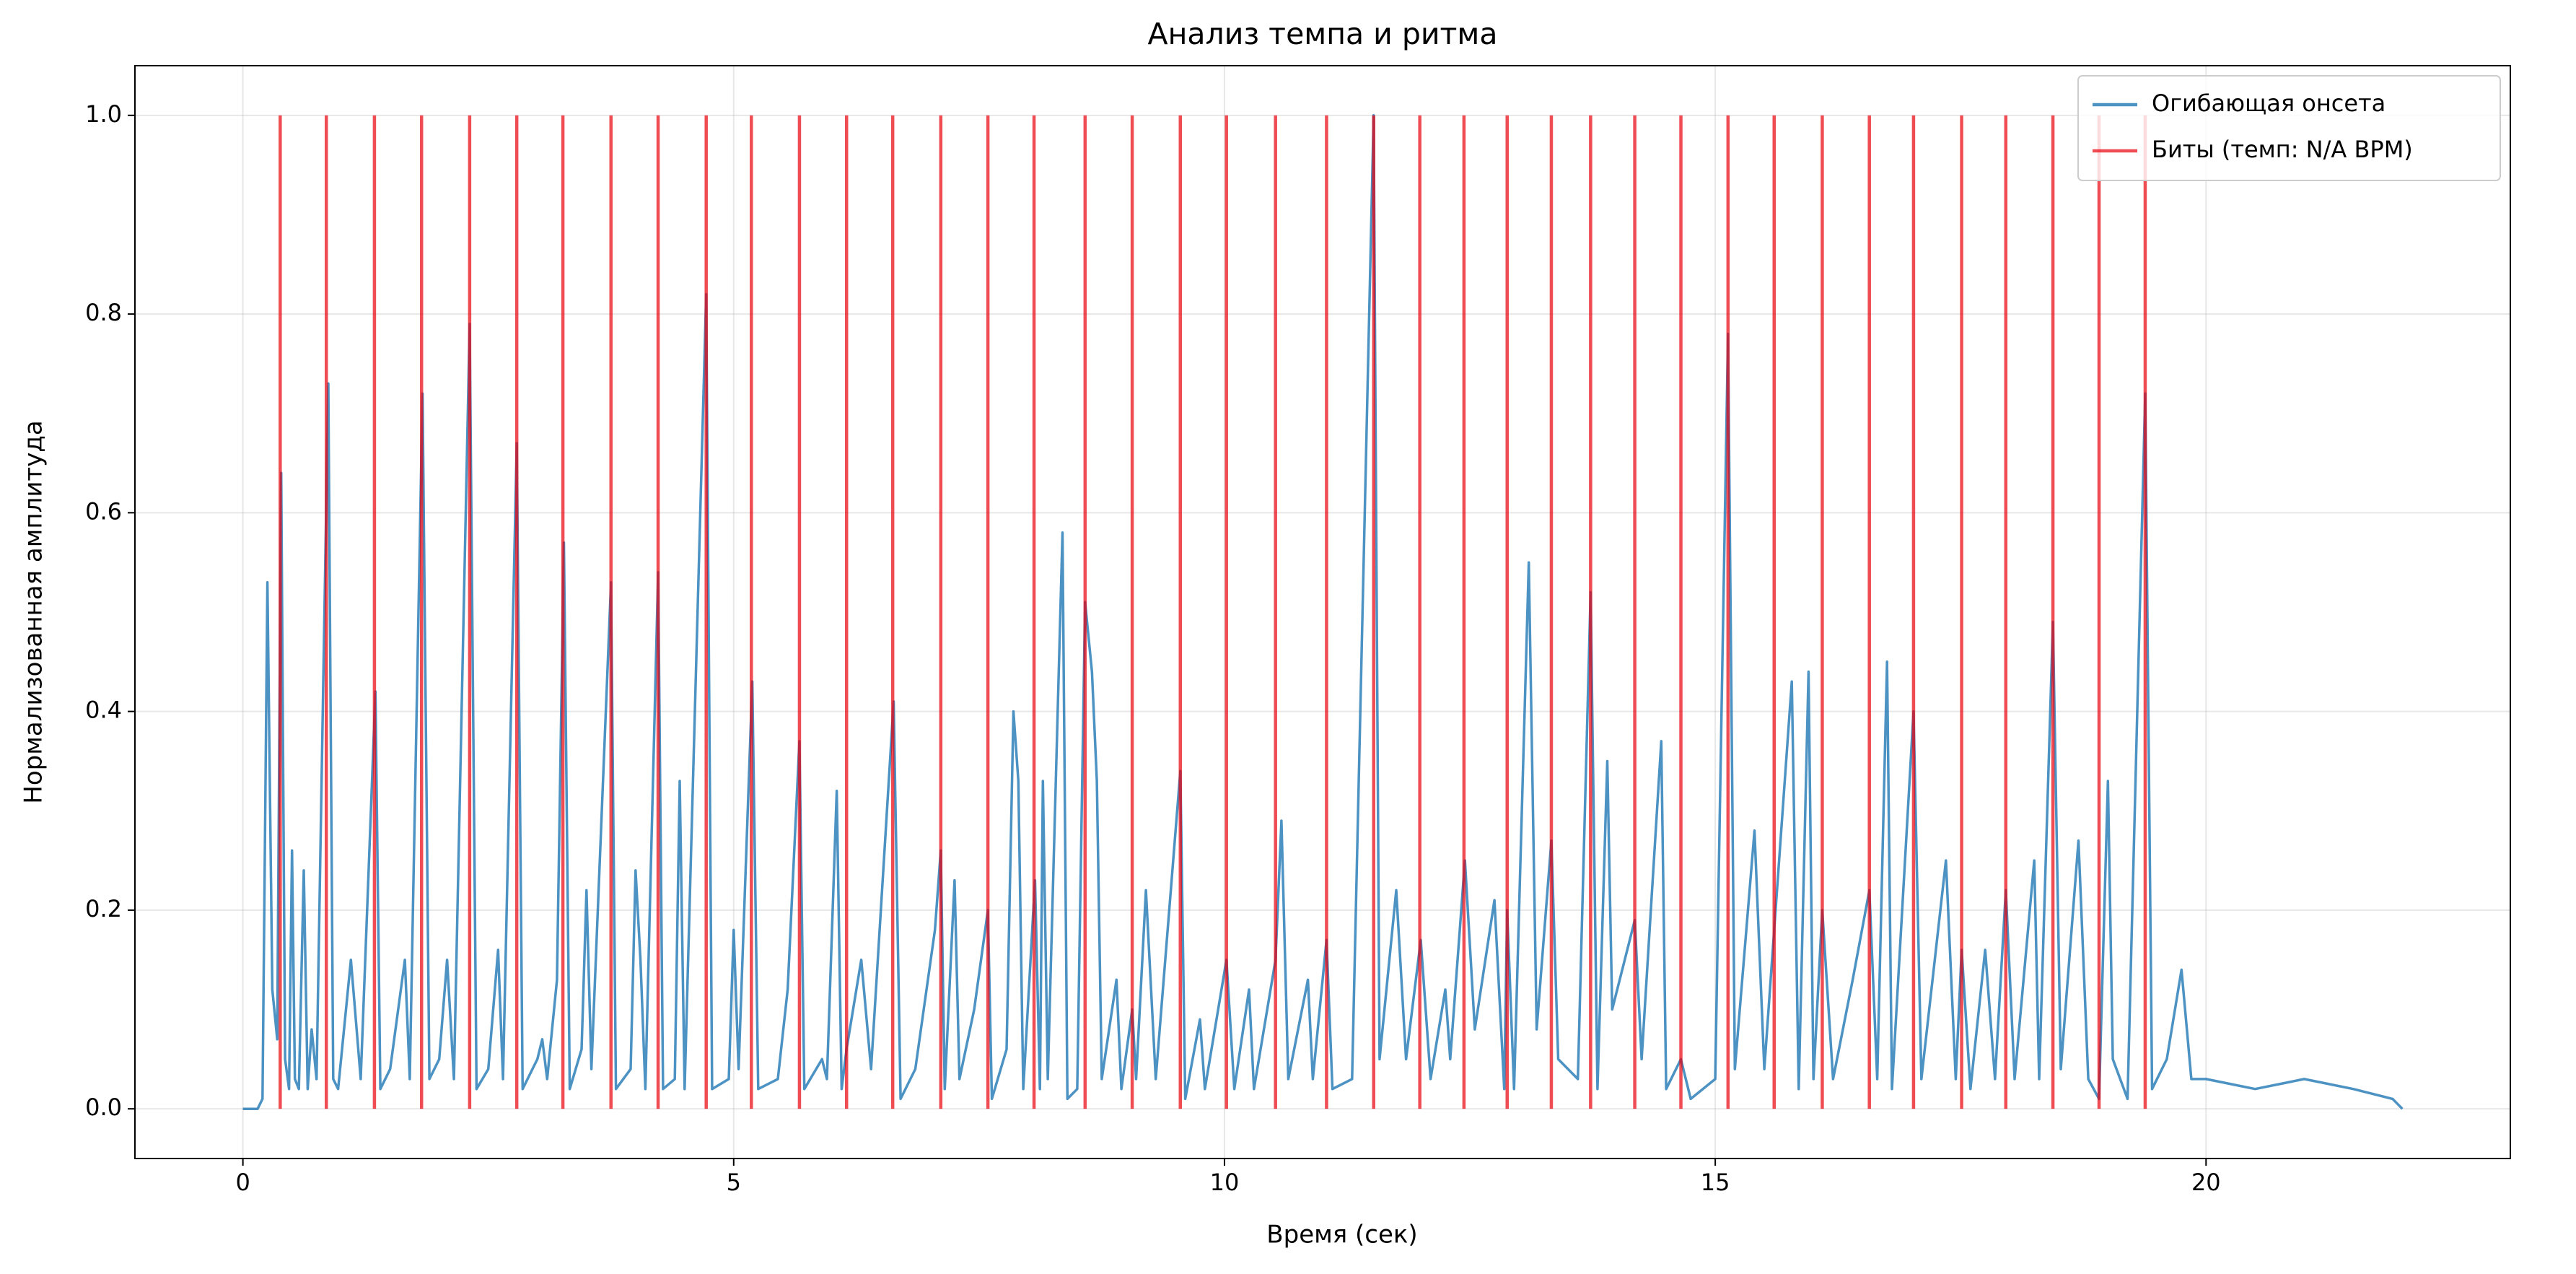 This screenshot has height=1274, width=2576. What do you see at coordinates (734, 1182) in the screenshot?
I see `x-tick-label: 5` at bounding box center [734, 1182].